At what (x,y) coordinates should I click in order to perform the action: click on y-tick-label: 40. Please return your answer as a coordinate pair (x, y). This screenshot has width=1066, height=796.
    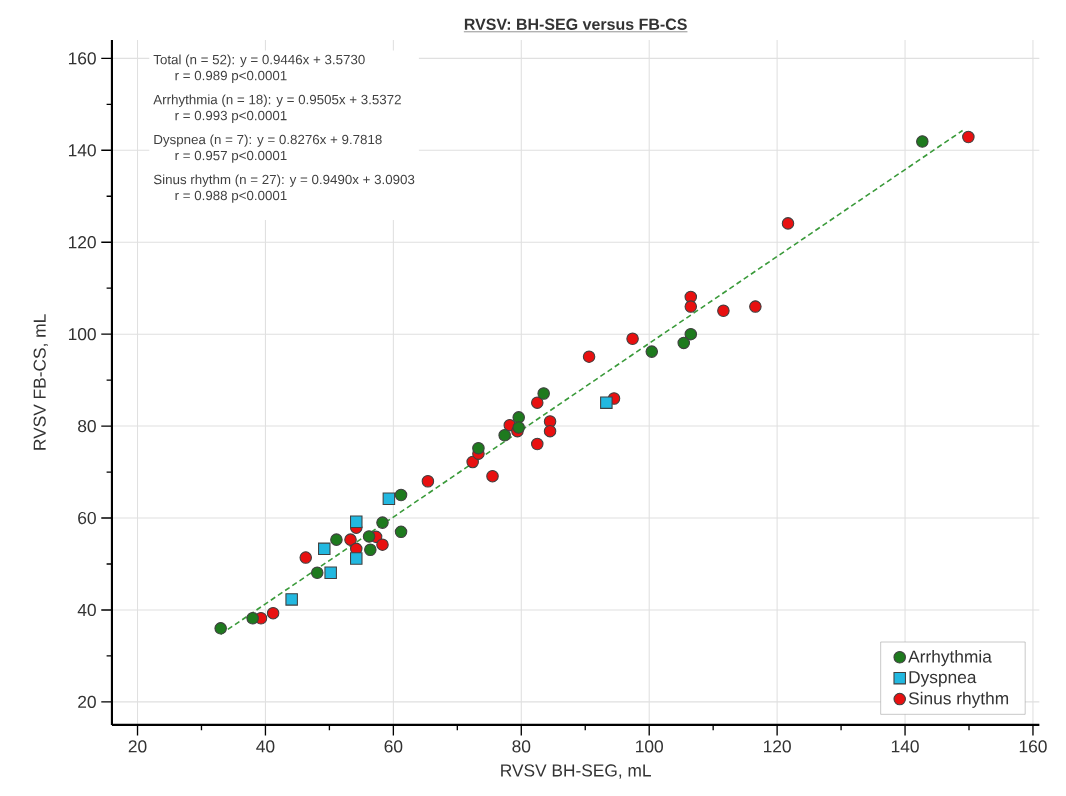
    Looking at the image, I should click on (86, 610).